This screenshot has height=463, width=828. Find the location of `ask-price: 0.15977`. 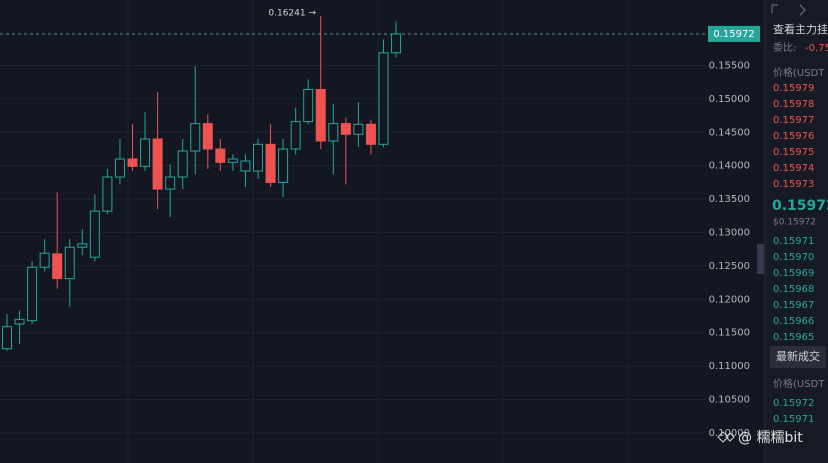

ask-price: 0.15977 is located at coordinates (793, 120).